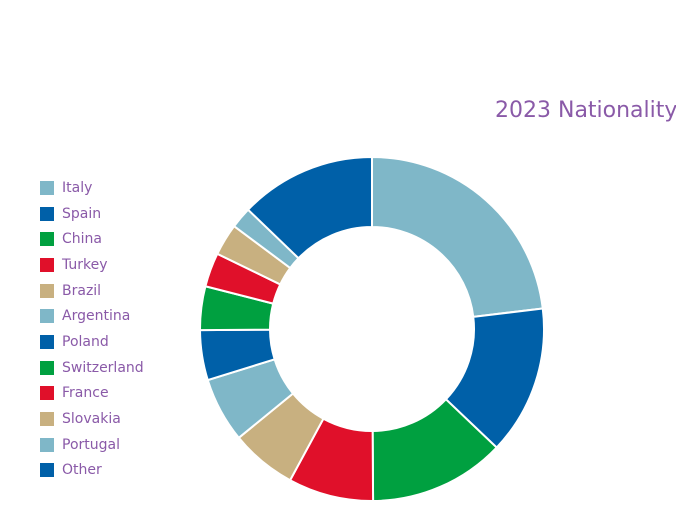 This screenshot has width=676, height=508. What do you see at coordinates (77, 187) in the screenshot?
I see `legend-label: Italy` at bounding box center [77, 187].